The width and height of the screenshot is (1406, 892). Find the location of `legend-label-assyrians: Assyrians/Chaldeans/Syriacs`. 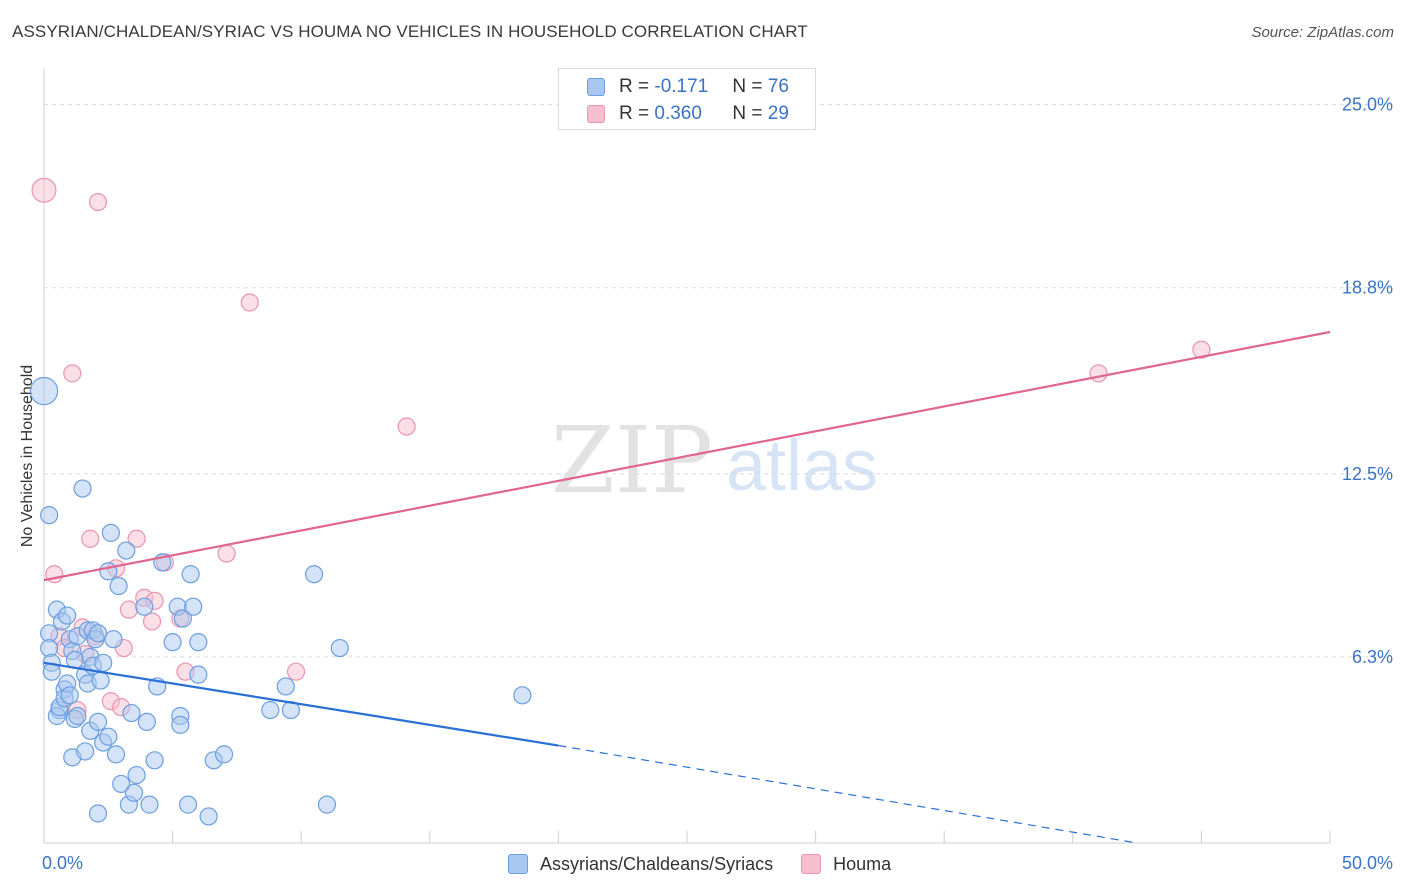

legend-label-assyrians: Assyrians/Chaldeans/Syriacs is located at coordinates (657, 863).